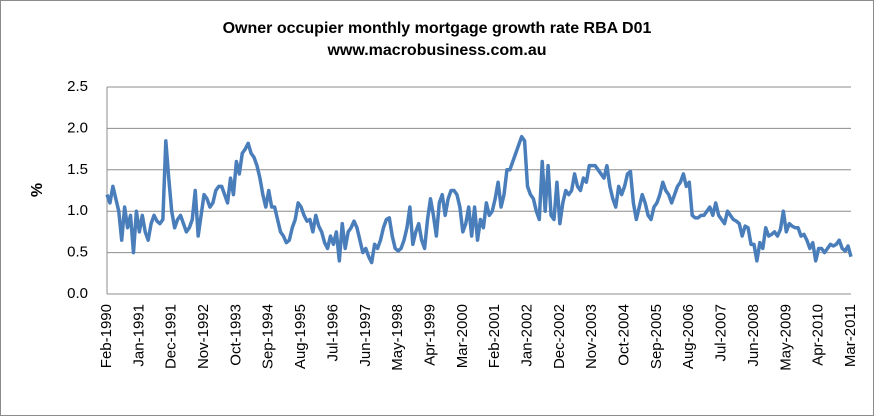  I want to click on x-tick-label: Nov-2003, so click(591, 336).